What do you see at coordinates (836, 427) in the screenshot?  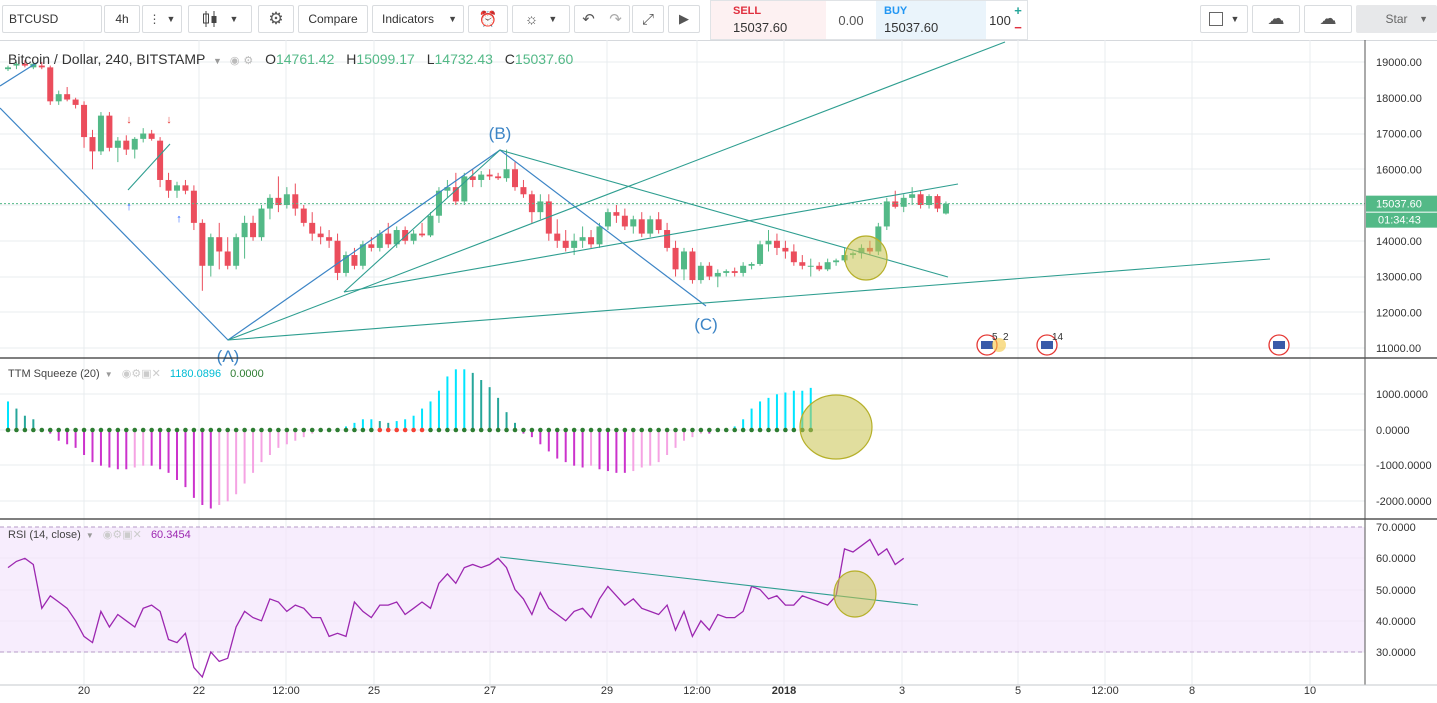 I see `highlight-circle-squeeze` at bounding box center [836, 427].